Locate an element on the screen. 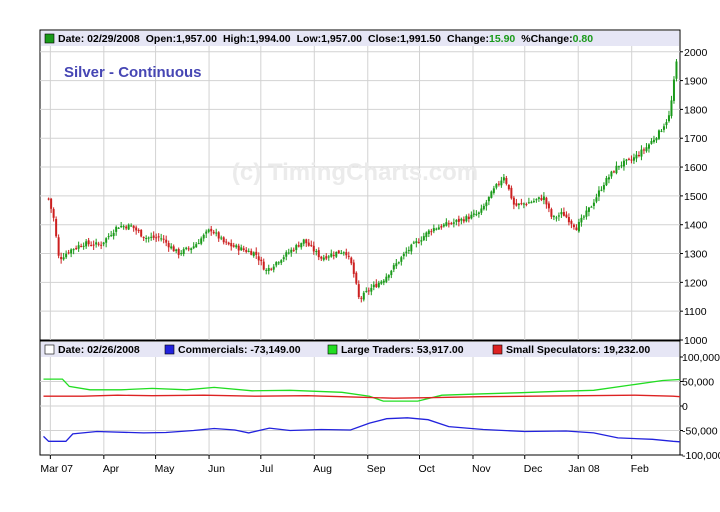  large-traders-swatch is located at coordinates (332, 349).